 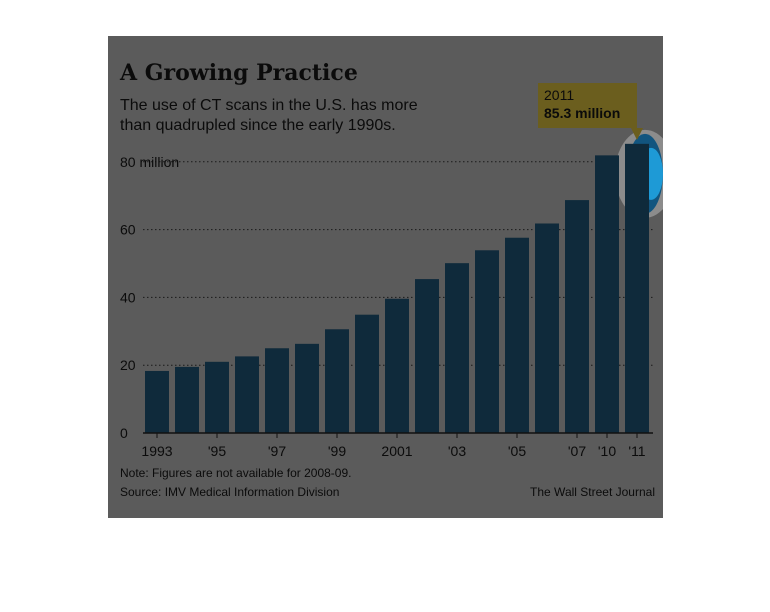 What do you see at coordinates (637, 288) in the screenshot?
I see `bar-2011` at bounding box center [637, 288].